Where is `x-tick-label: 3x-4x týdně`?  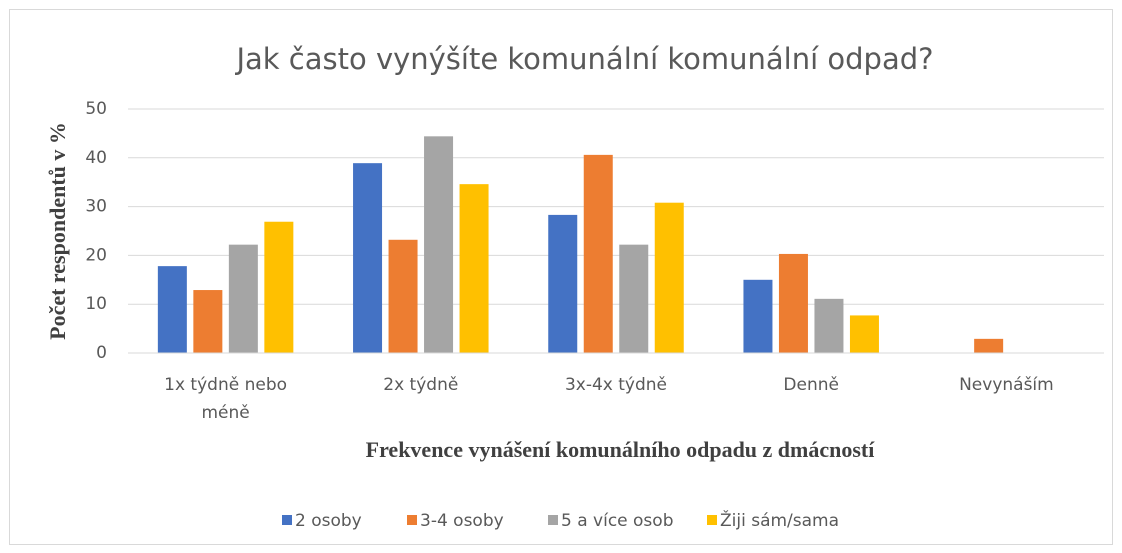 x-tick-label: 3x-4x týdně is located at coordinates (616, 385).